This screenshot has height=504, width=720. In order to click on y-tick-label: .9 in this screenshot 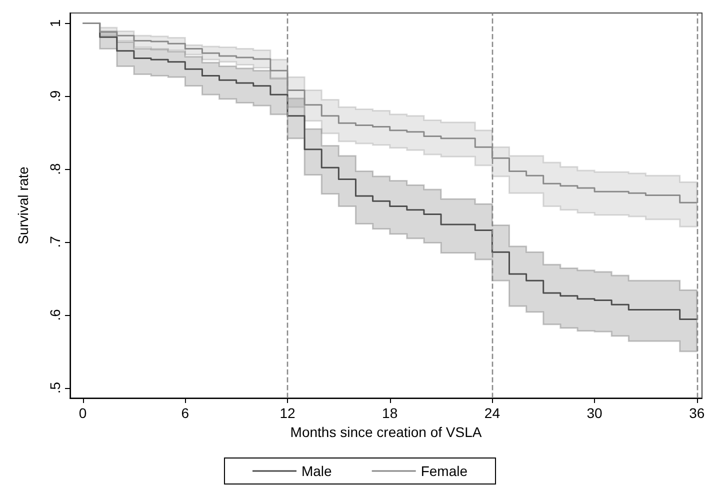, I will do `click(55, 96)`.